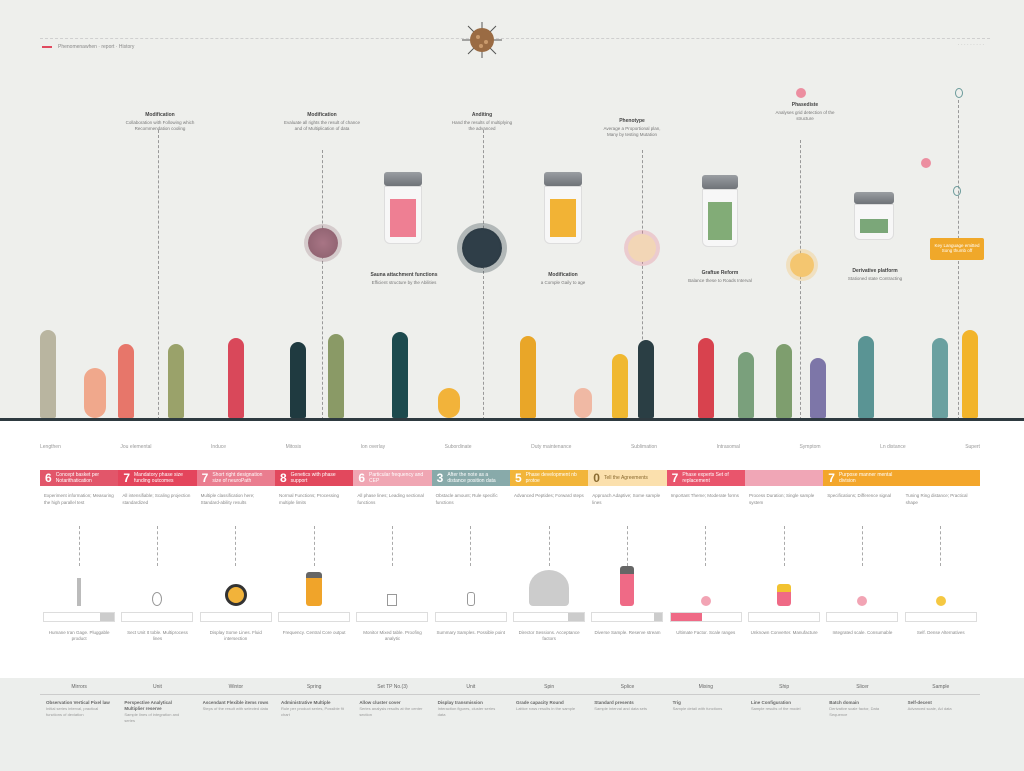 The height and width of the screenshot is (771, 1024). Describe the element at coordinates (157, 478) in the screenshot. I see `phase-band: 7 Mandatory phase size funding outcomes` at that location.